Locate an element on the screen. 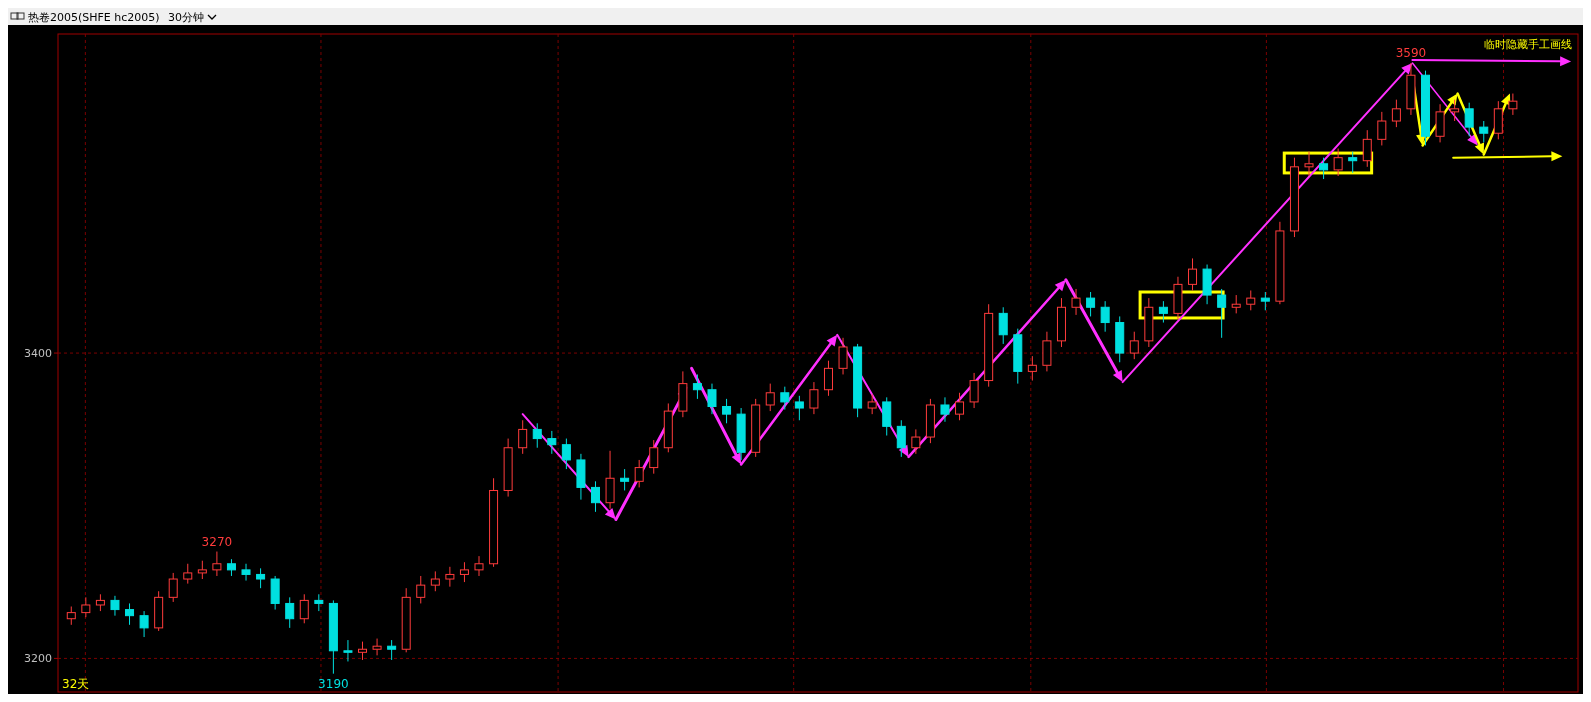  annotation: 3190 is located at coordinates (333, 683).